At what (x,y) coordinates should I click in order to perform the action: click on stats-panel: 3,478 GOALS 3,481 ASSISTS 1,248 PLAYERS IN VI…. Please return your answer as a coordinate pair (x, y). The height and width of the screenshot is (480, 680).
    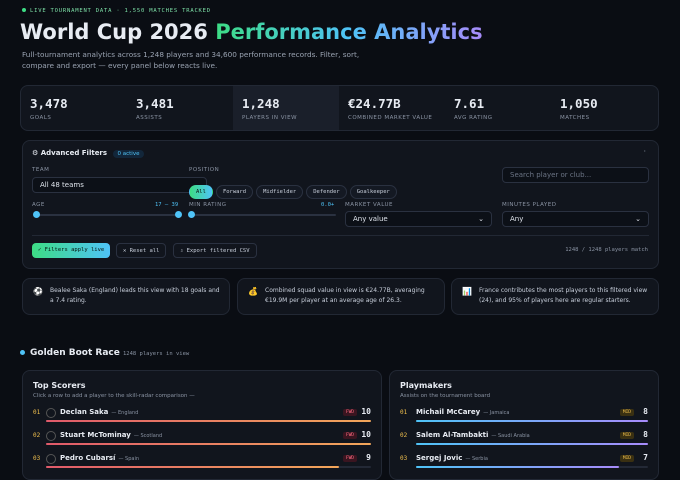
    Looking at the image, I should click on (339, 108).